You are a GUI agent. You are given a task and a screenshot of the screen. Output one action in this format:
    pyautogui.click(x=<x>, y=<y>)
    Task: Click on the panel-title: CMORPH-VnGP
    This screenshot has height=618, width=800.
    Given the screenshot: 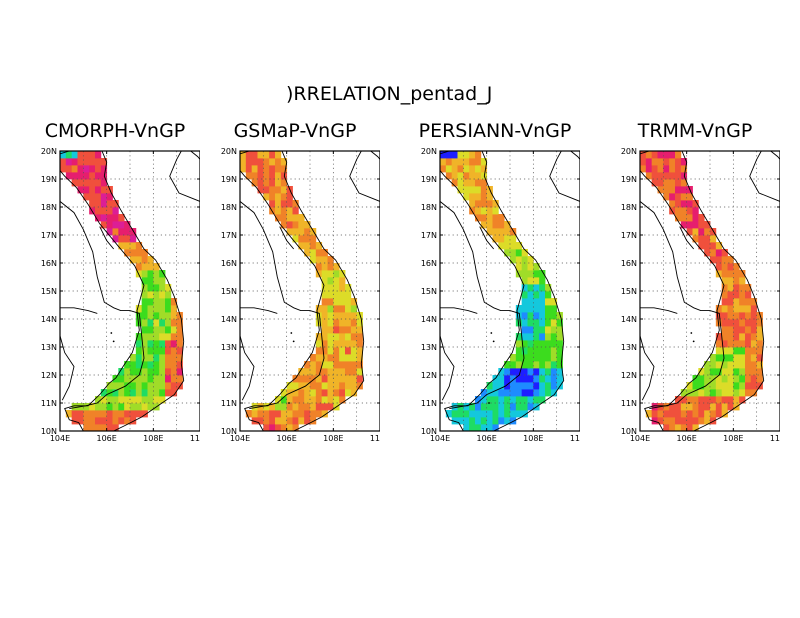 What is the action you would take?
    pyautogui.click(x=115, y=131)
    